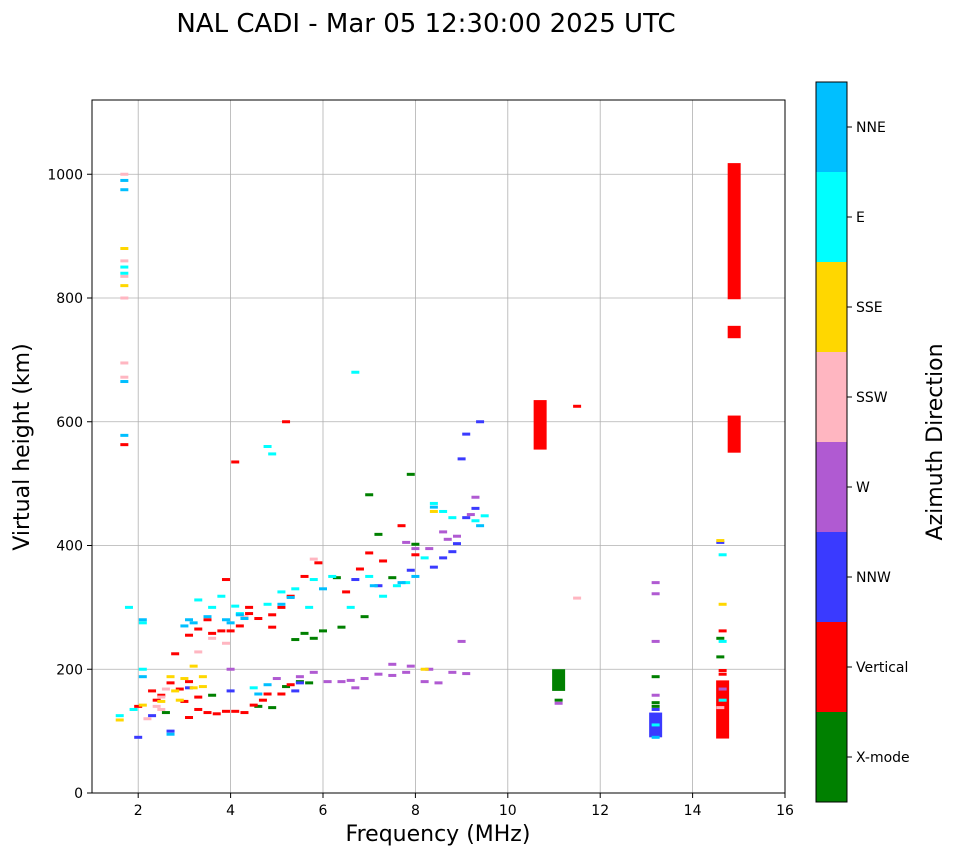  What do you see at coordinates (508, 811) in the screenshot?
I see `x-tick-label: 10` at bounding box center [508, 811].